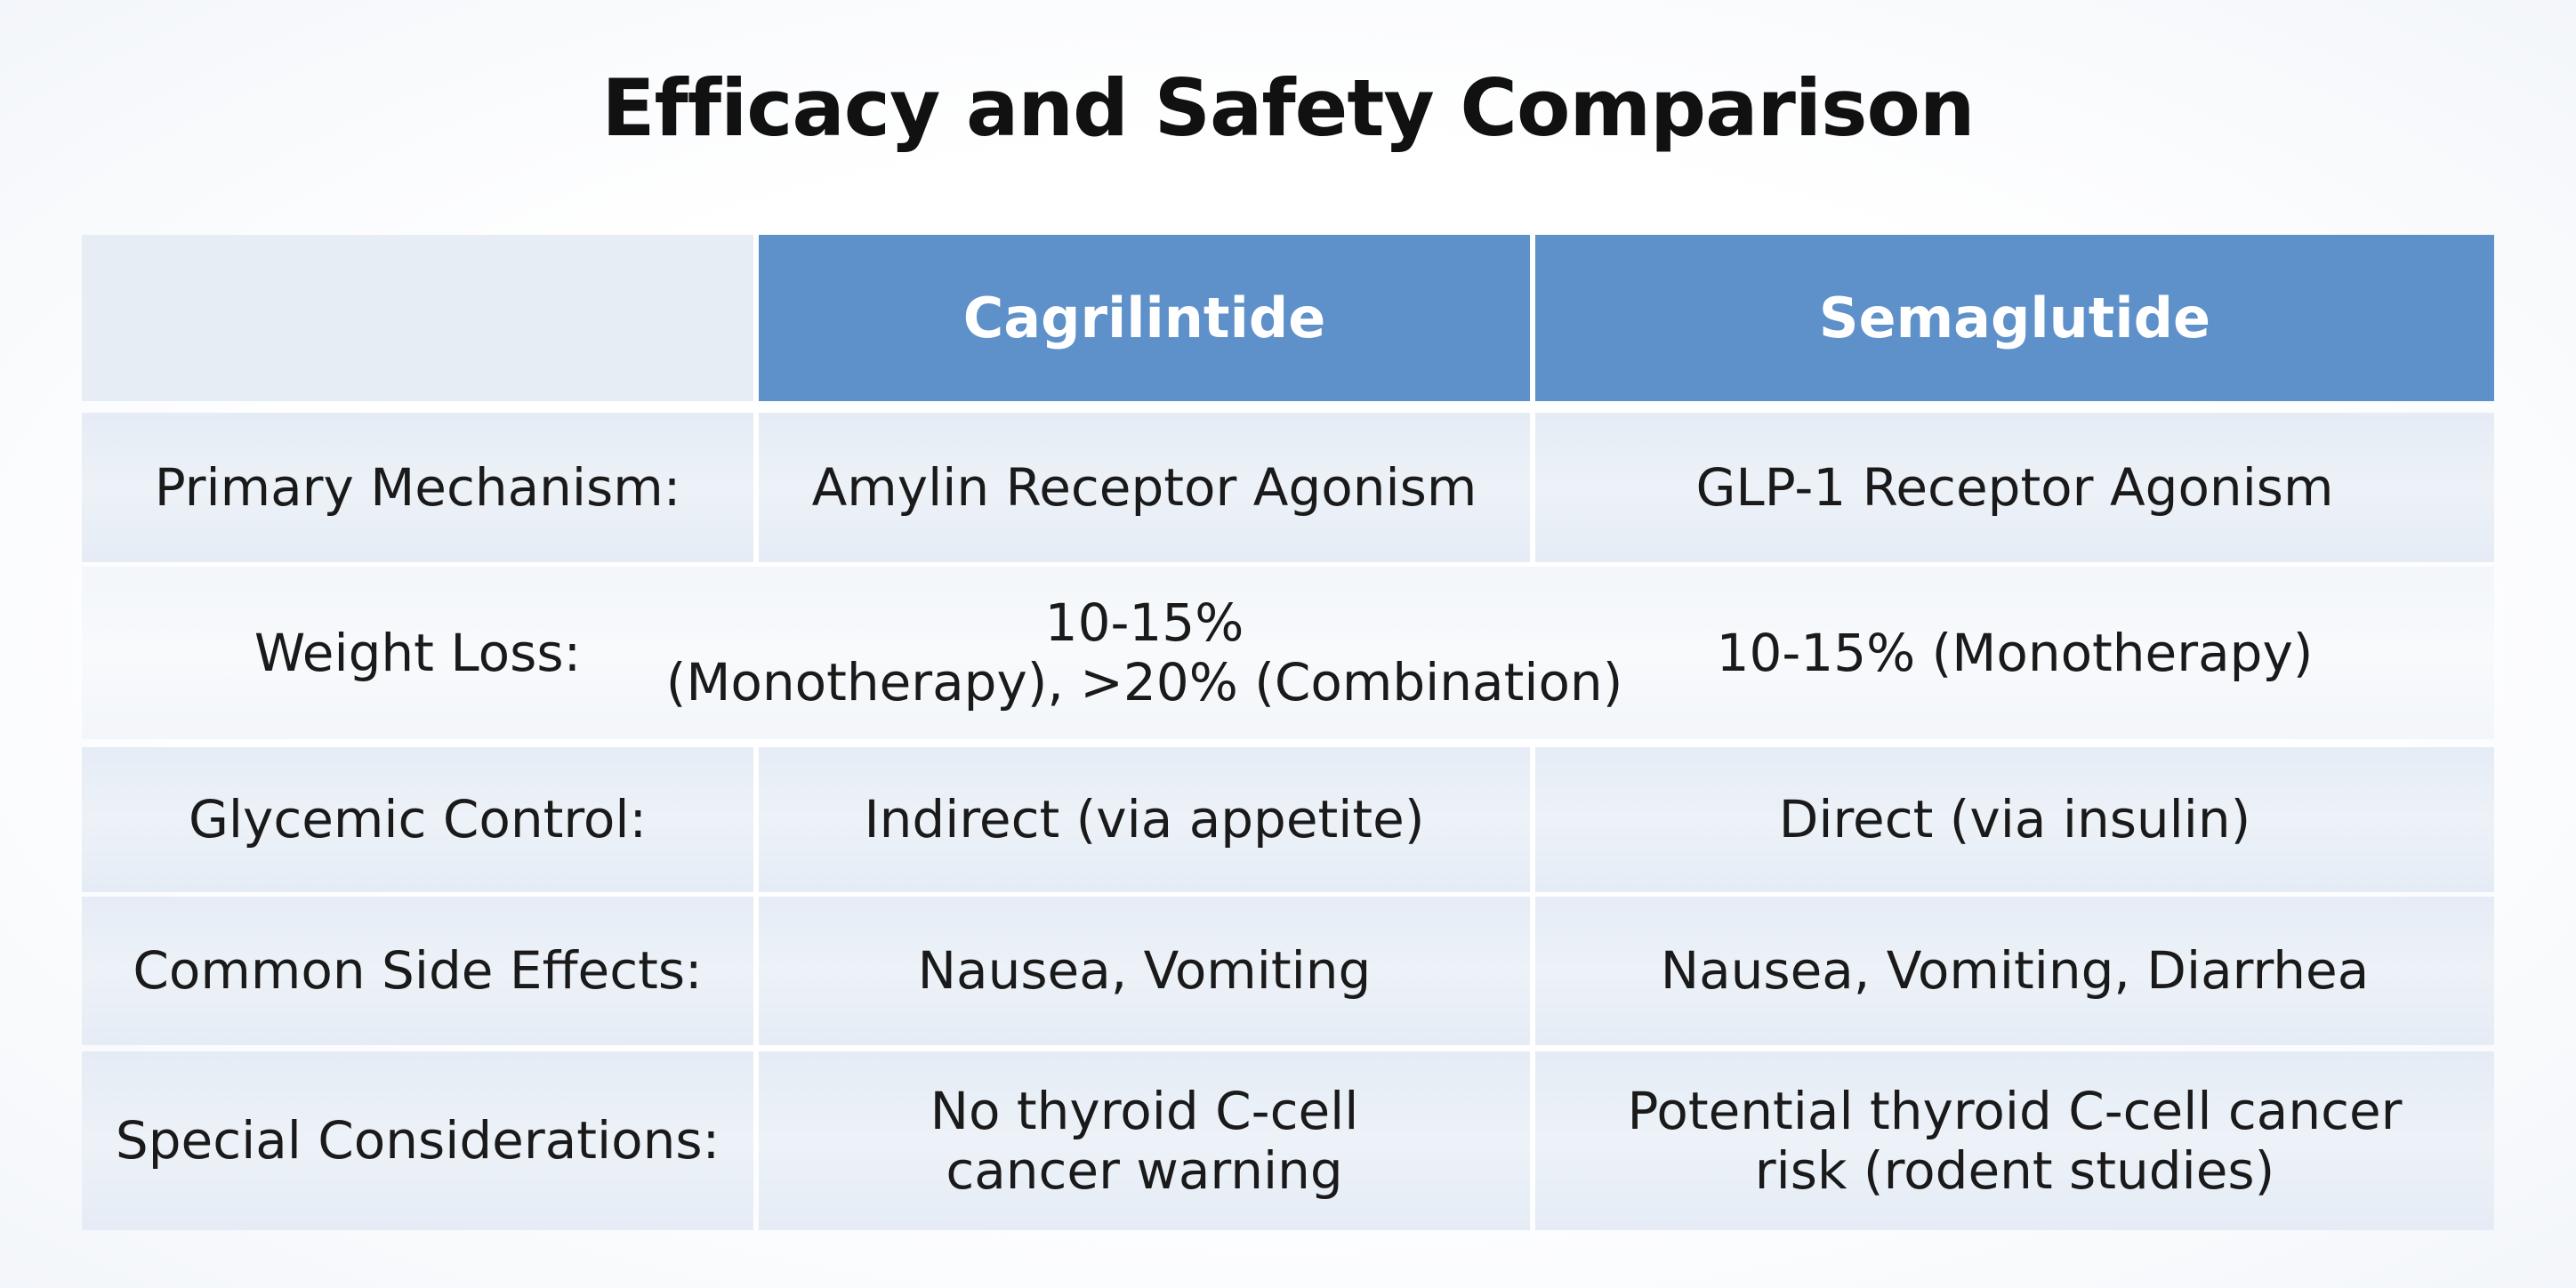 The width and height of the screenshot is (2576, 1288). I want to click on cell: Nausea, Vomiting, Diarrhea, so click(2014, 971).